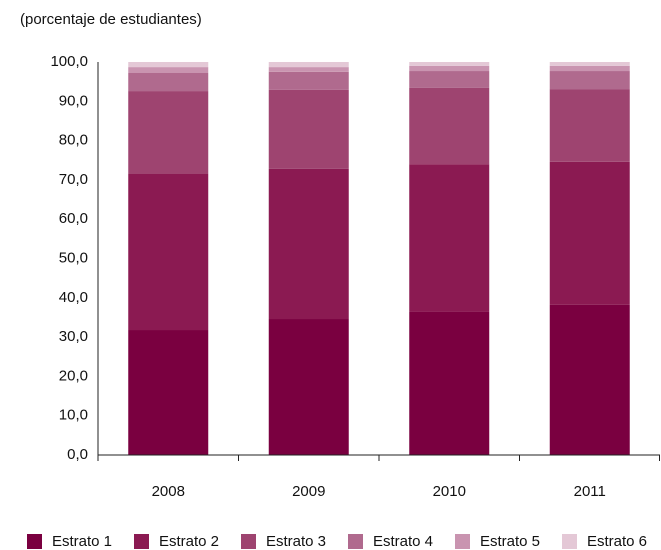  What do you see at coordinates (510, 541) in the screenshot?
I see `legend-label: Estrato 5` at bounding box center [510, 541].